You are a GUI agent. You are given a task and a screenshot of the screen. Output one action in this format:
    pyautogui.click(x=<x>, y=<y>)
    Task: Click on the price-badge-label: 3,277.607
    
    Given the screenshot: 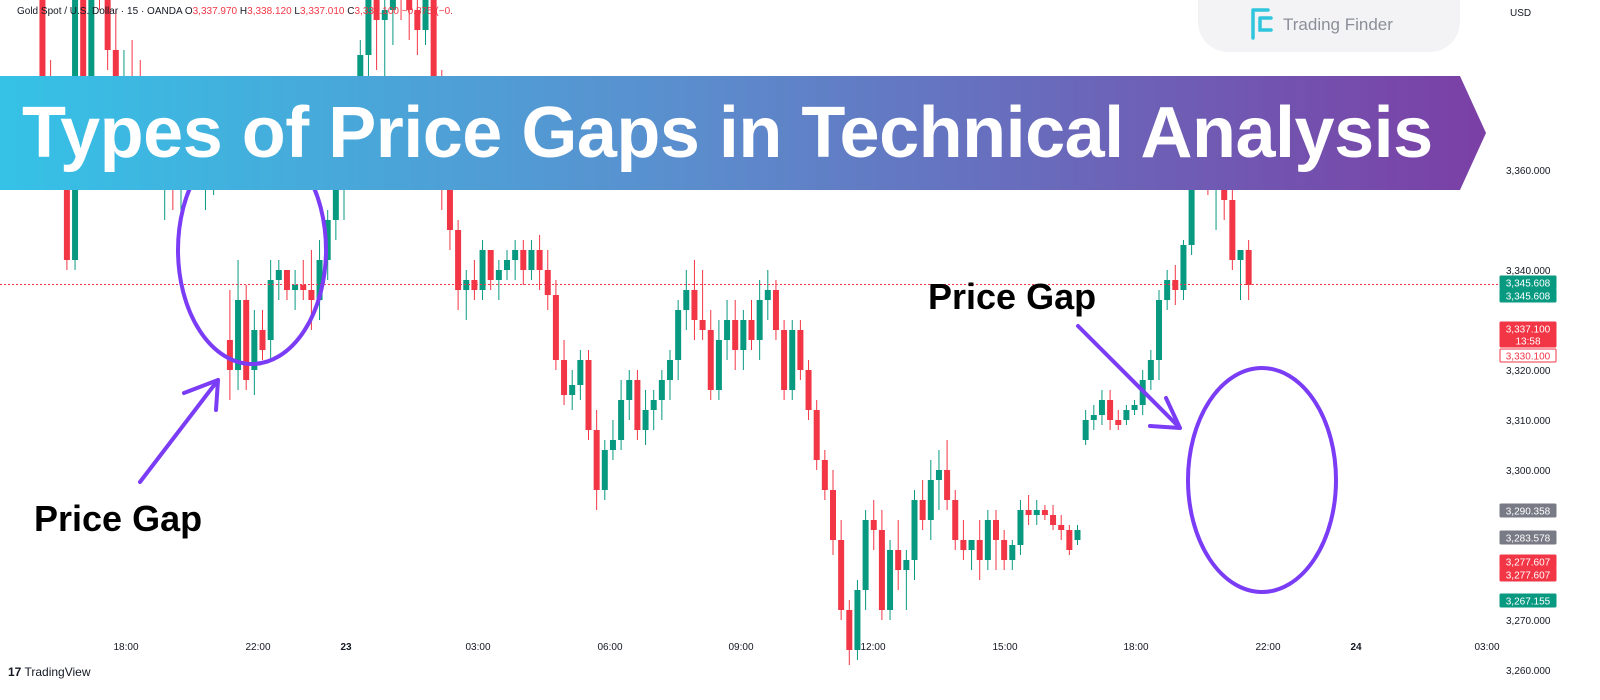 What is the action you would take?
    pyautogui.click(x=1528, y=563)
    